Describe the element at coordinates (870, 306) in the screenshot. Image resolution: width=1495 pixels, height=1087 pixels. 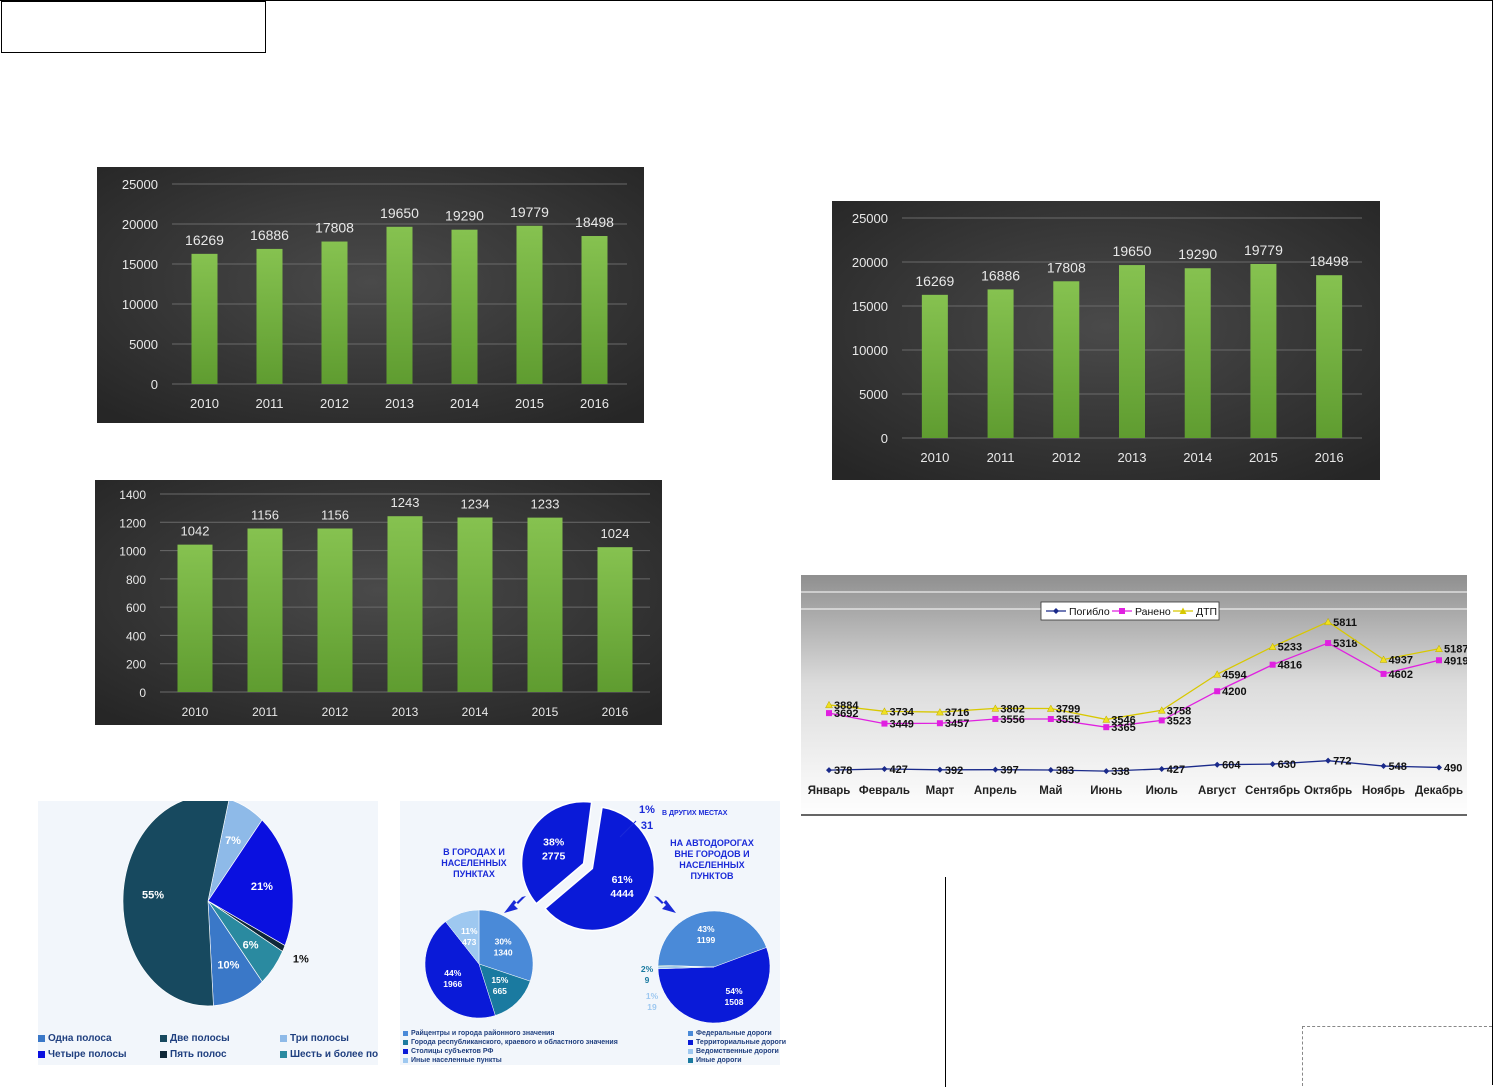
I see `y-tick-label: 15000` at that location.